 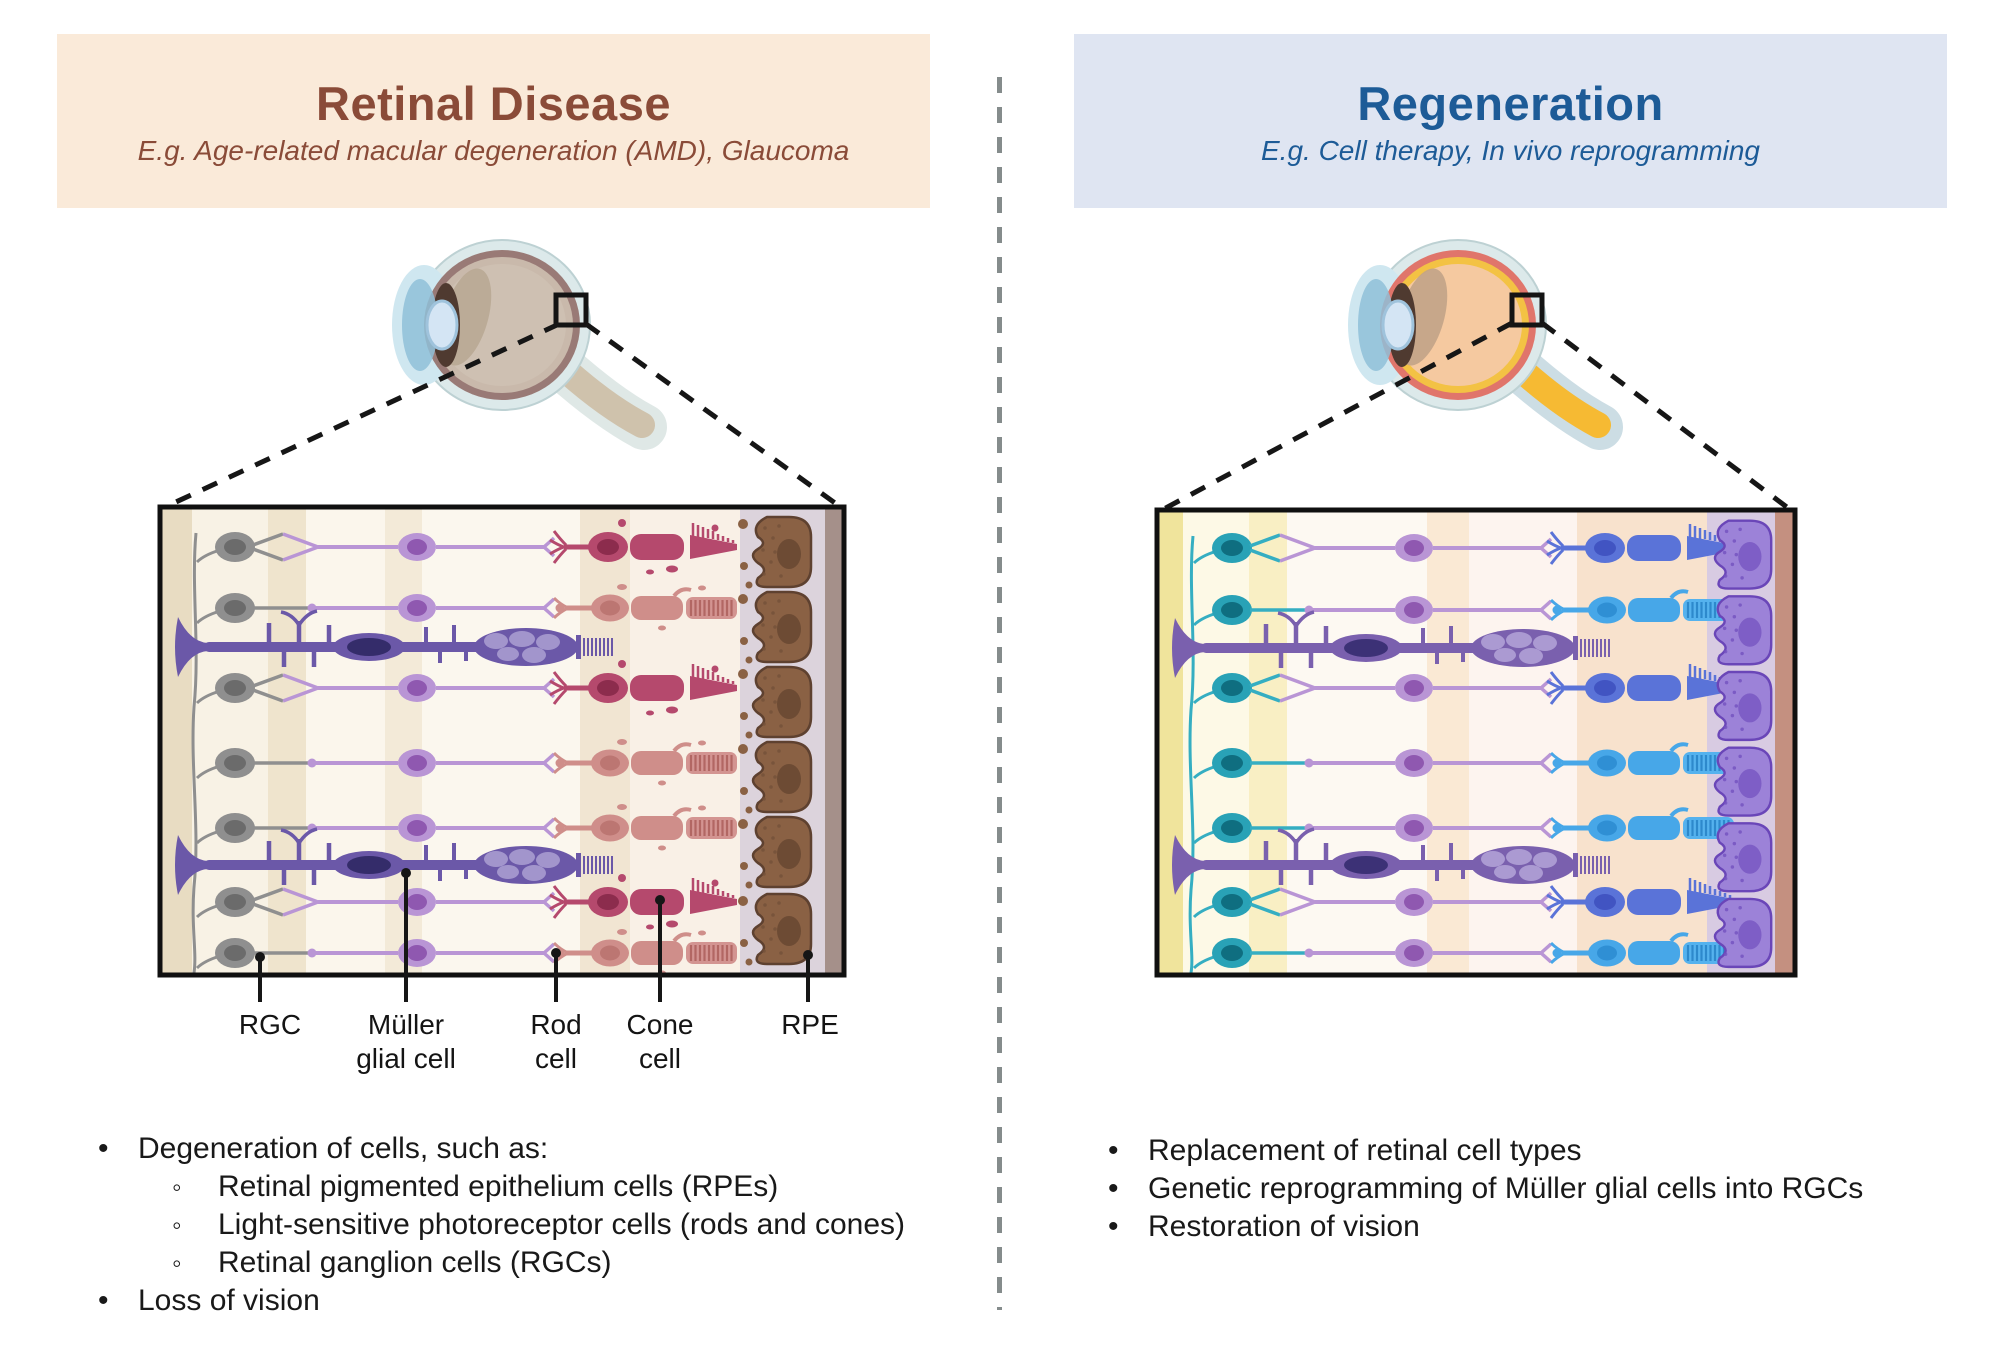 I want to click on bullet-item: • Degeneration of cells, such as:, so click(x=538, y=1149).